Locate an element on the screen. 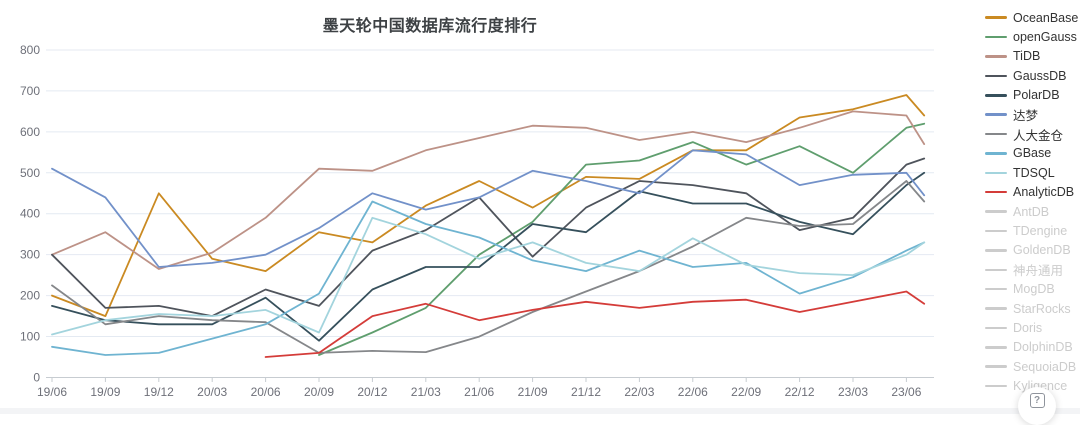 This screenshot has height=425, width=1080. legend-label: GBase is located at coordinates (1032, 153).